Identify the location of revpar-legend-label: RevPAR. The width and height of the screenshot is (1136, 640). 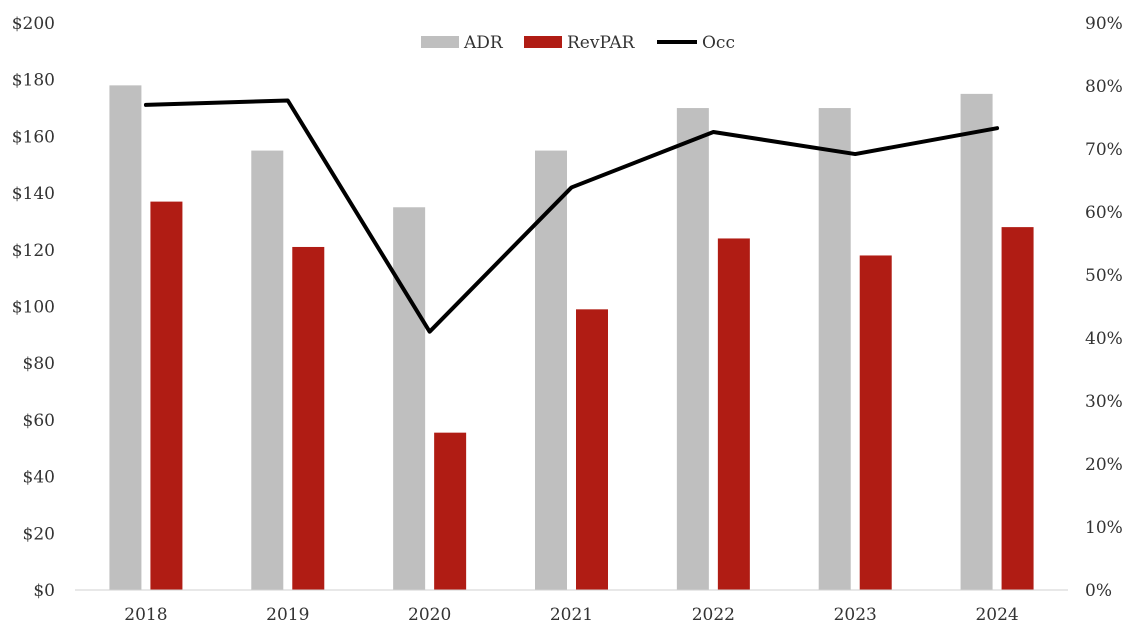
(601, 43).